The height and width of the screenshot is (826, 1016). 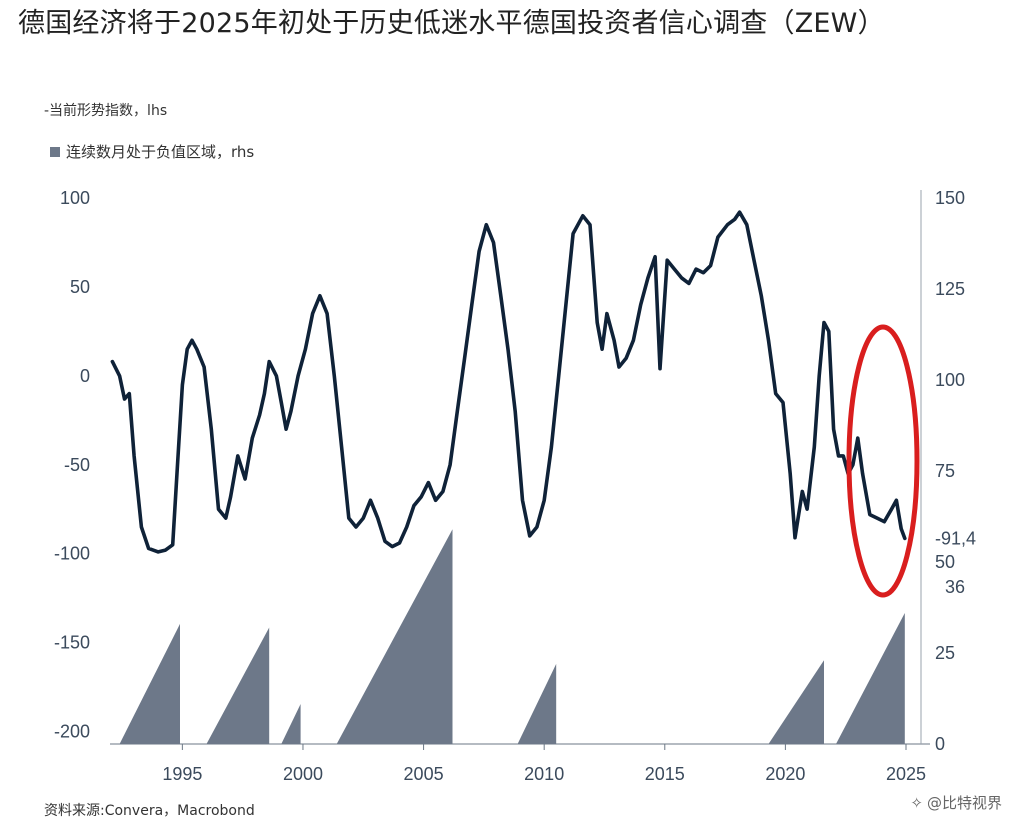 What do you see at coordinates (72, 732) in the screenshot?
I see `y-left-tick-label-6: -200` at bounding box center [72, 732].